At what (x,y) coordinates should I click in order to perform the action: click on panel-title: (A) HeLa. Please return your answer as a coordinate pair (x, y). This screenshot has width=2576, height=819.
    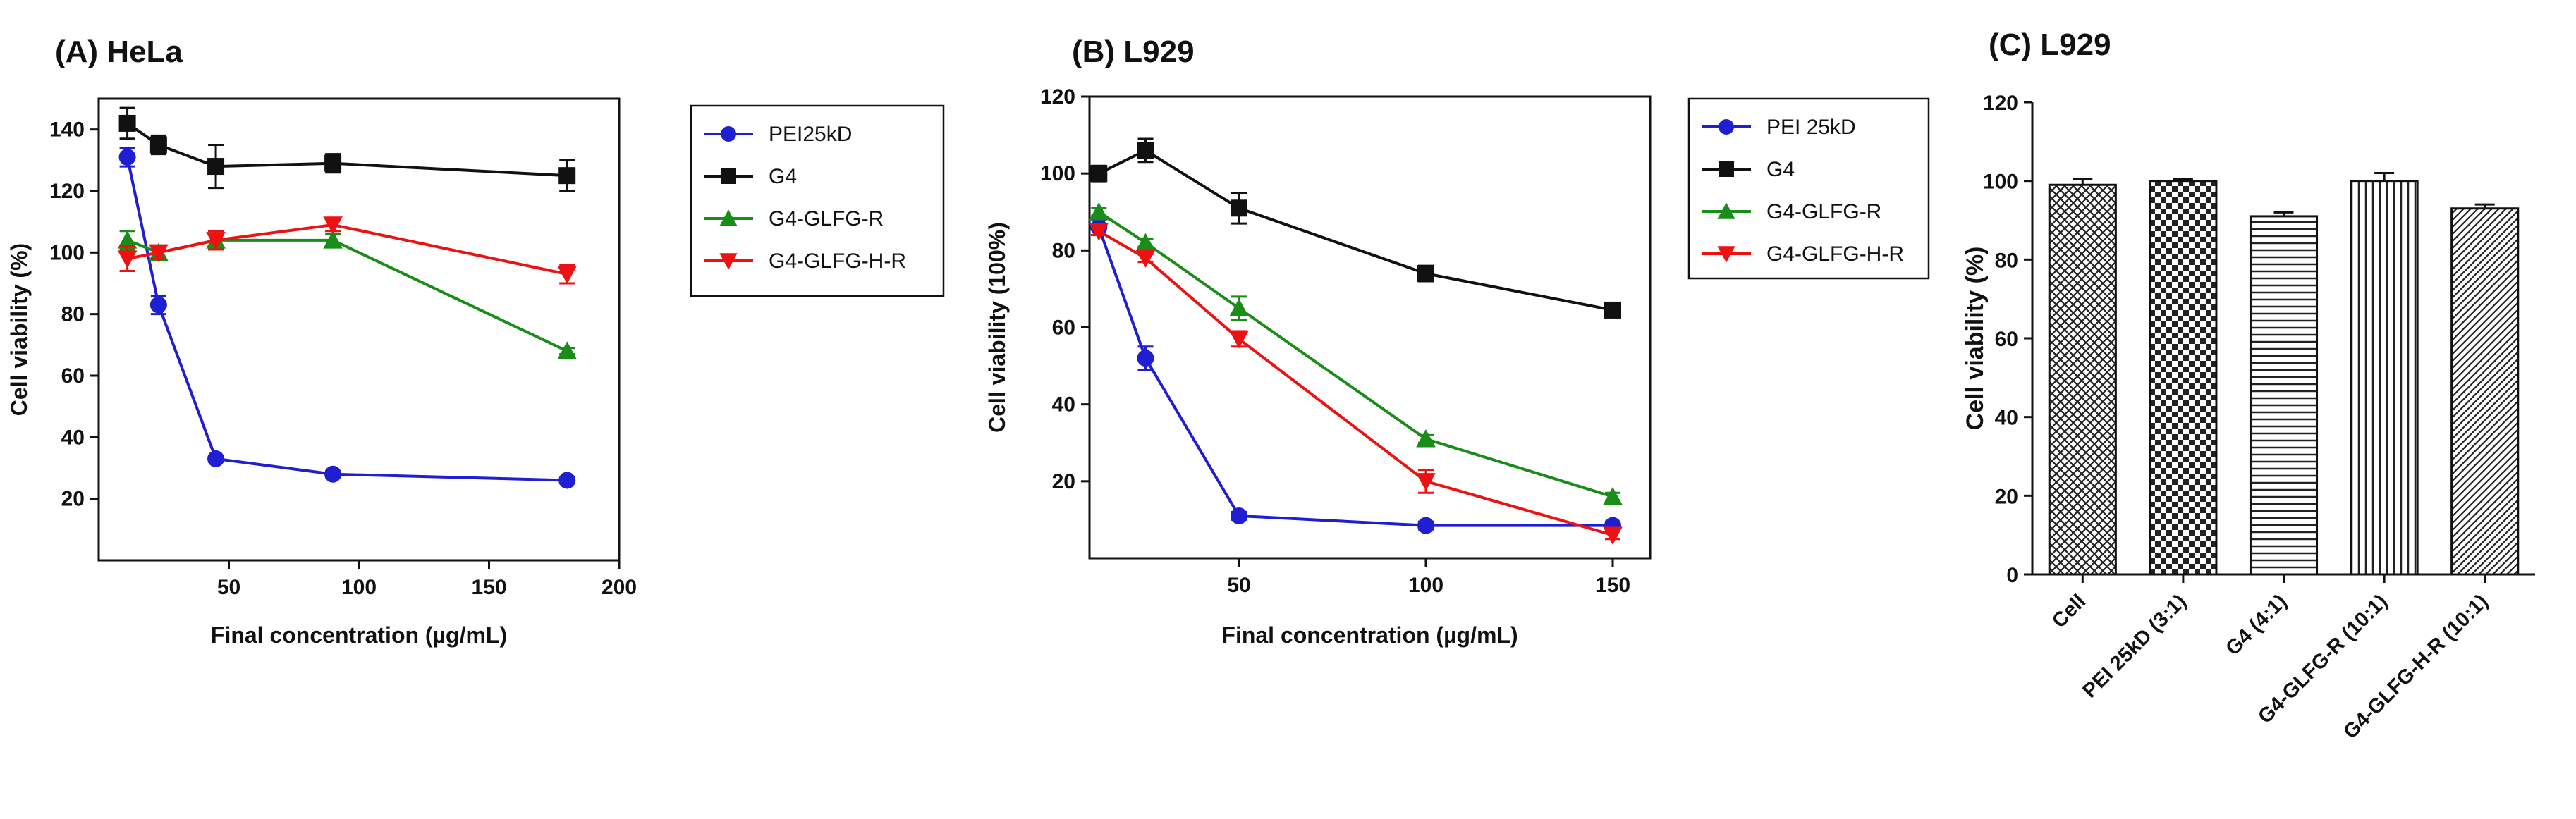
    Looking at the image, I should click on (119, 52).